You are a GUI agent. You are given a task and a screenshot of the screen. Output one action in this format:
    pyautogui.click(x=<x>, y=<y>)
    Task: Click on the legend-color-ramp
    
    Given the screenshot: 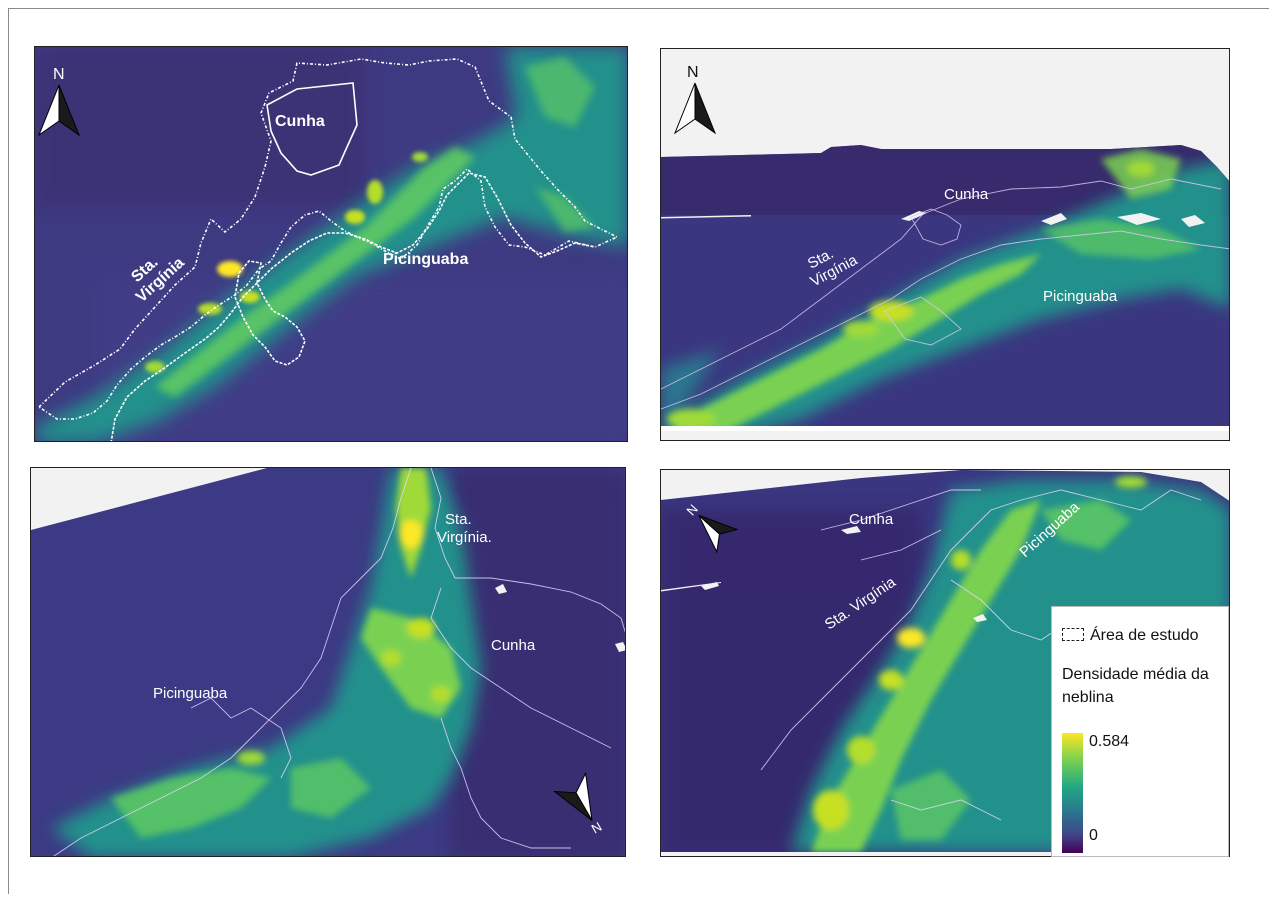 What is the action you would take?
    pyautogui.click(x=1072, y=793)
    